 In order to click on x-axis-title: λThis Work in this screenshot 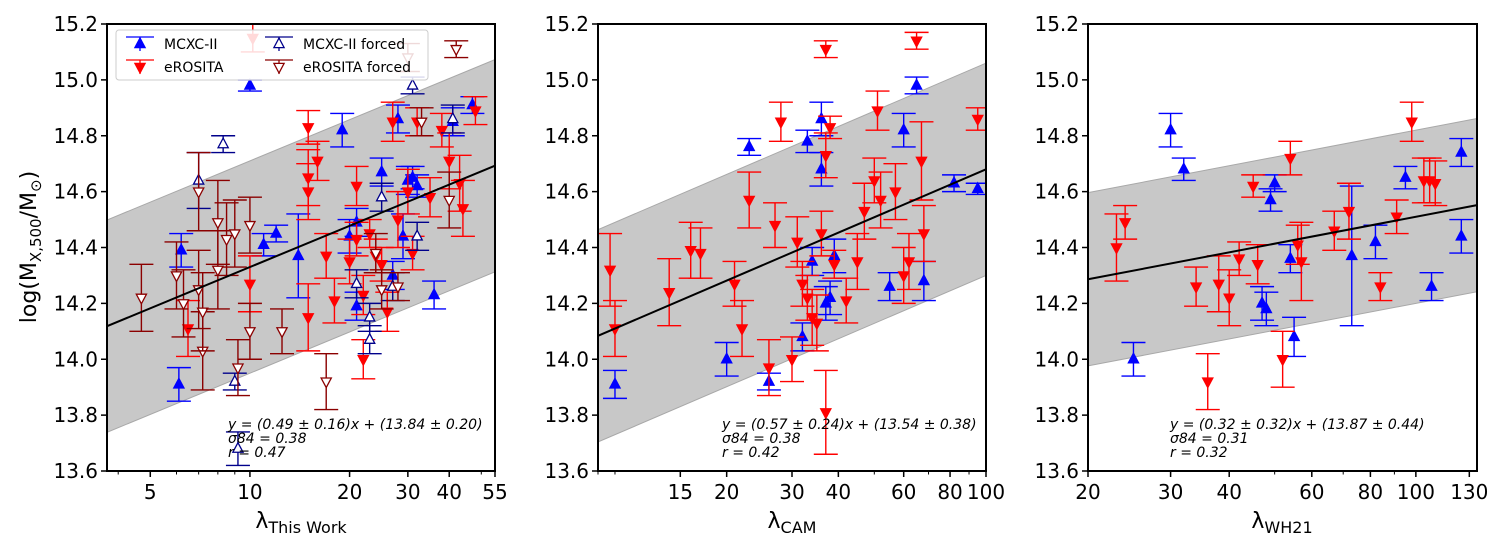, I will do `click(301, 523)`.